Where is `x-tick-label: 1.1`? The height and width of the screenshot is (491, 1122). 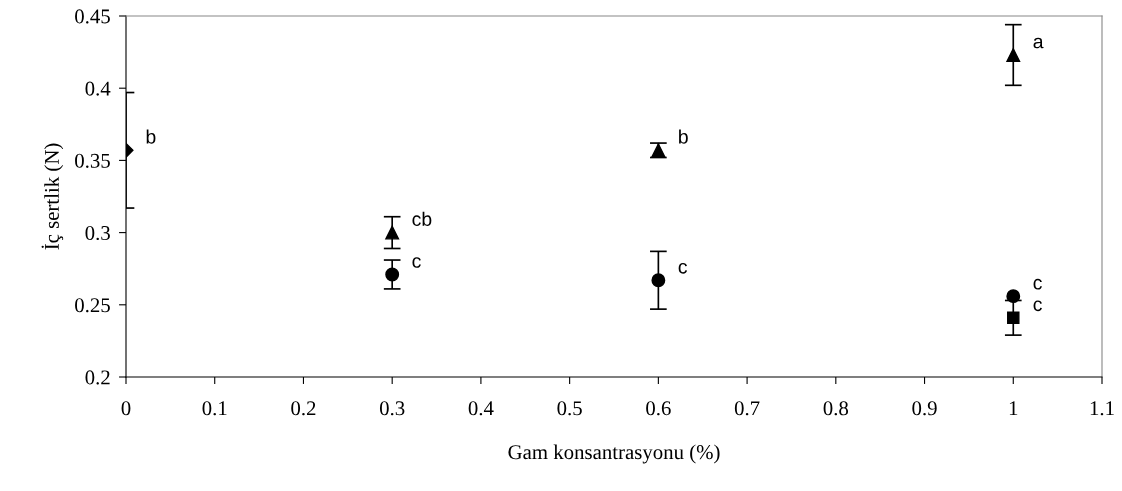 x-tick-label: 1.1 is located at coordinates (1102, 408).